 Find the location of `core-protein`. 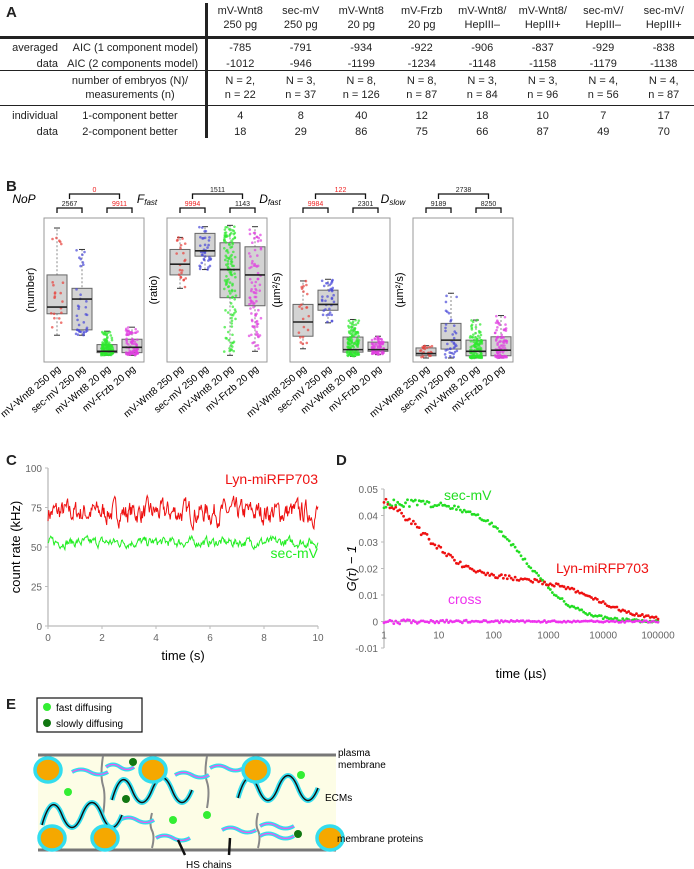

core-protein is located at coordinates (103, 785).